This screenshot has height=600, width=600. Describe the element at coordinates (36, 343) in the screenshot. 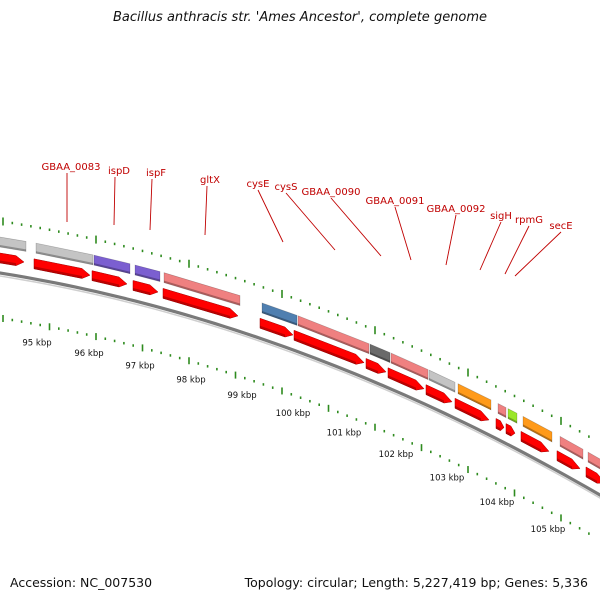

I see `scale-label: 95 kbp` at that location.